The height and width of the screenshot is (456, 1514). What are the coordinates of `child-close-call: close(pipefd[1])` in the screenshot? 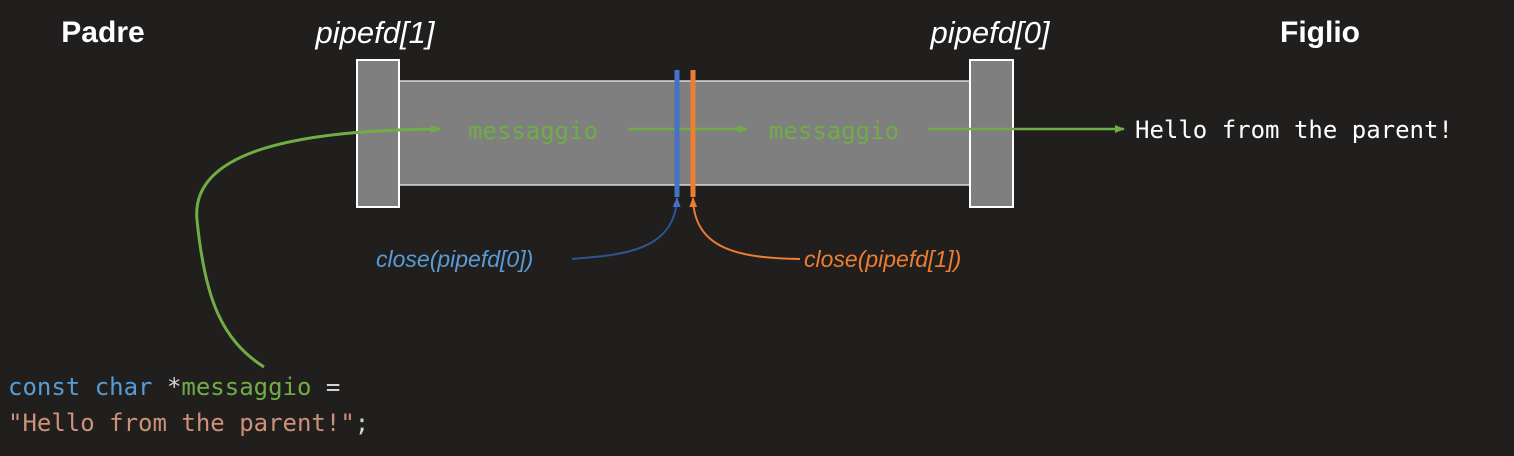 It's located at (882, 259).